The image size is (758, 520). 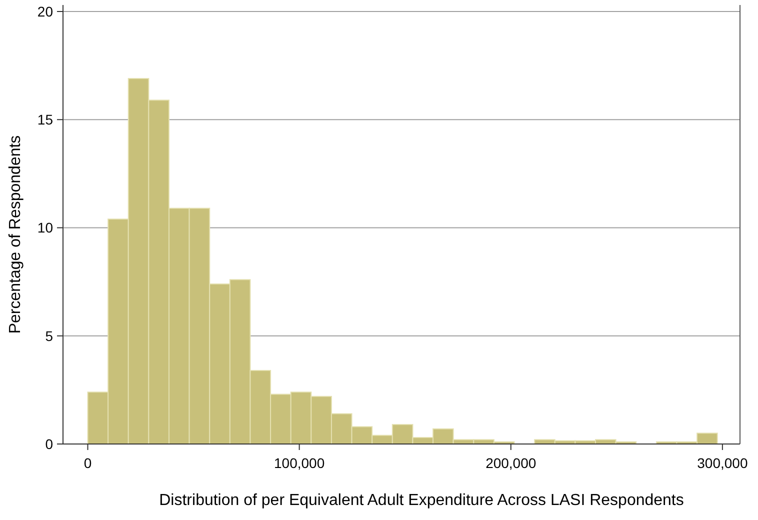 What do you see at coordinates (49, 336) in the screenshot?
I see `y-tick-label: 5` at bounding box center [49, 336].